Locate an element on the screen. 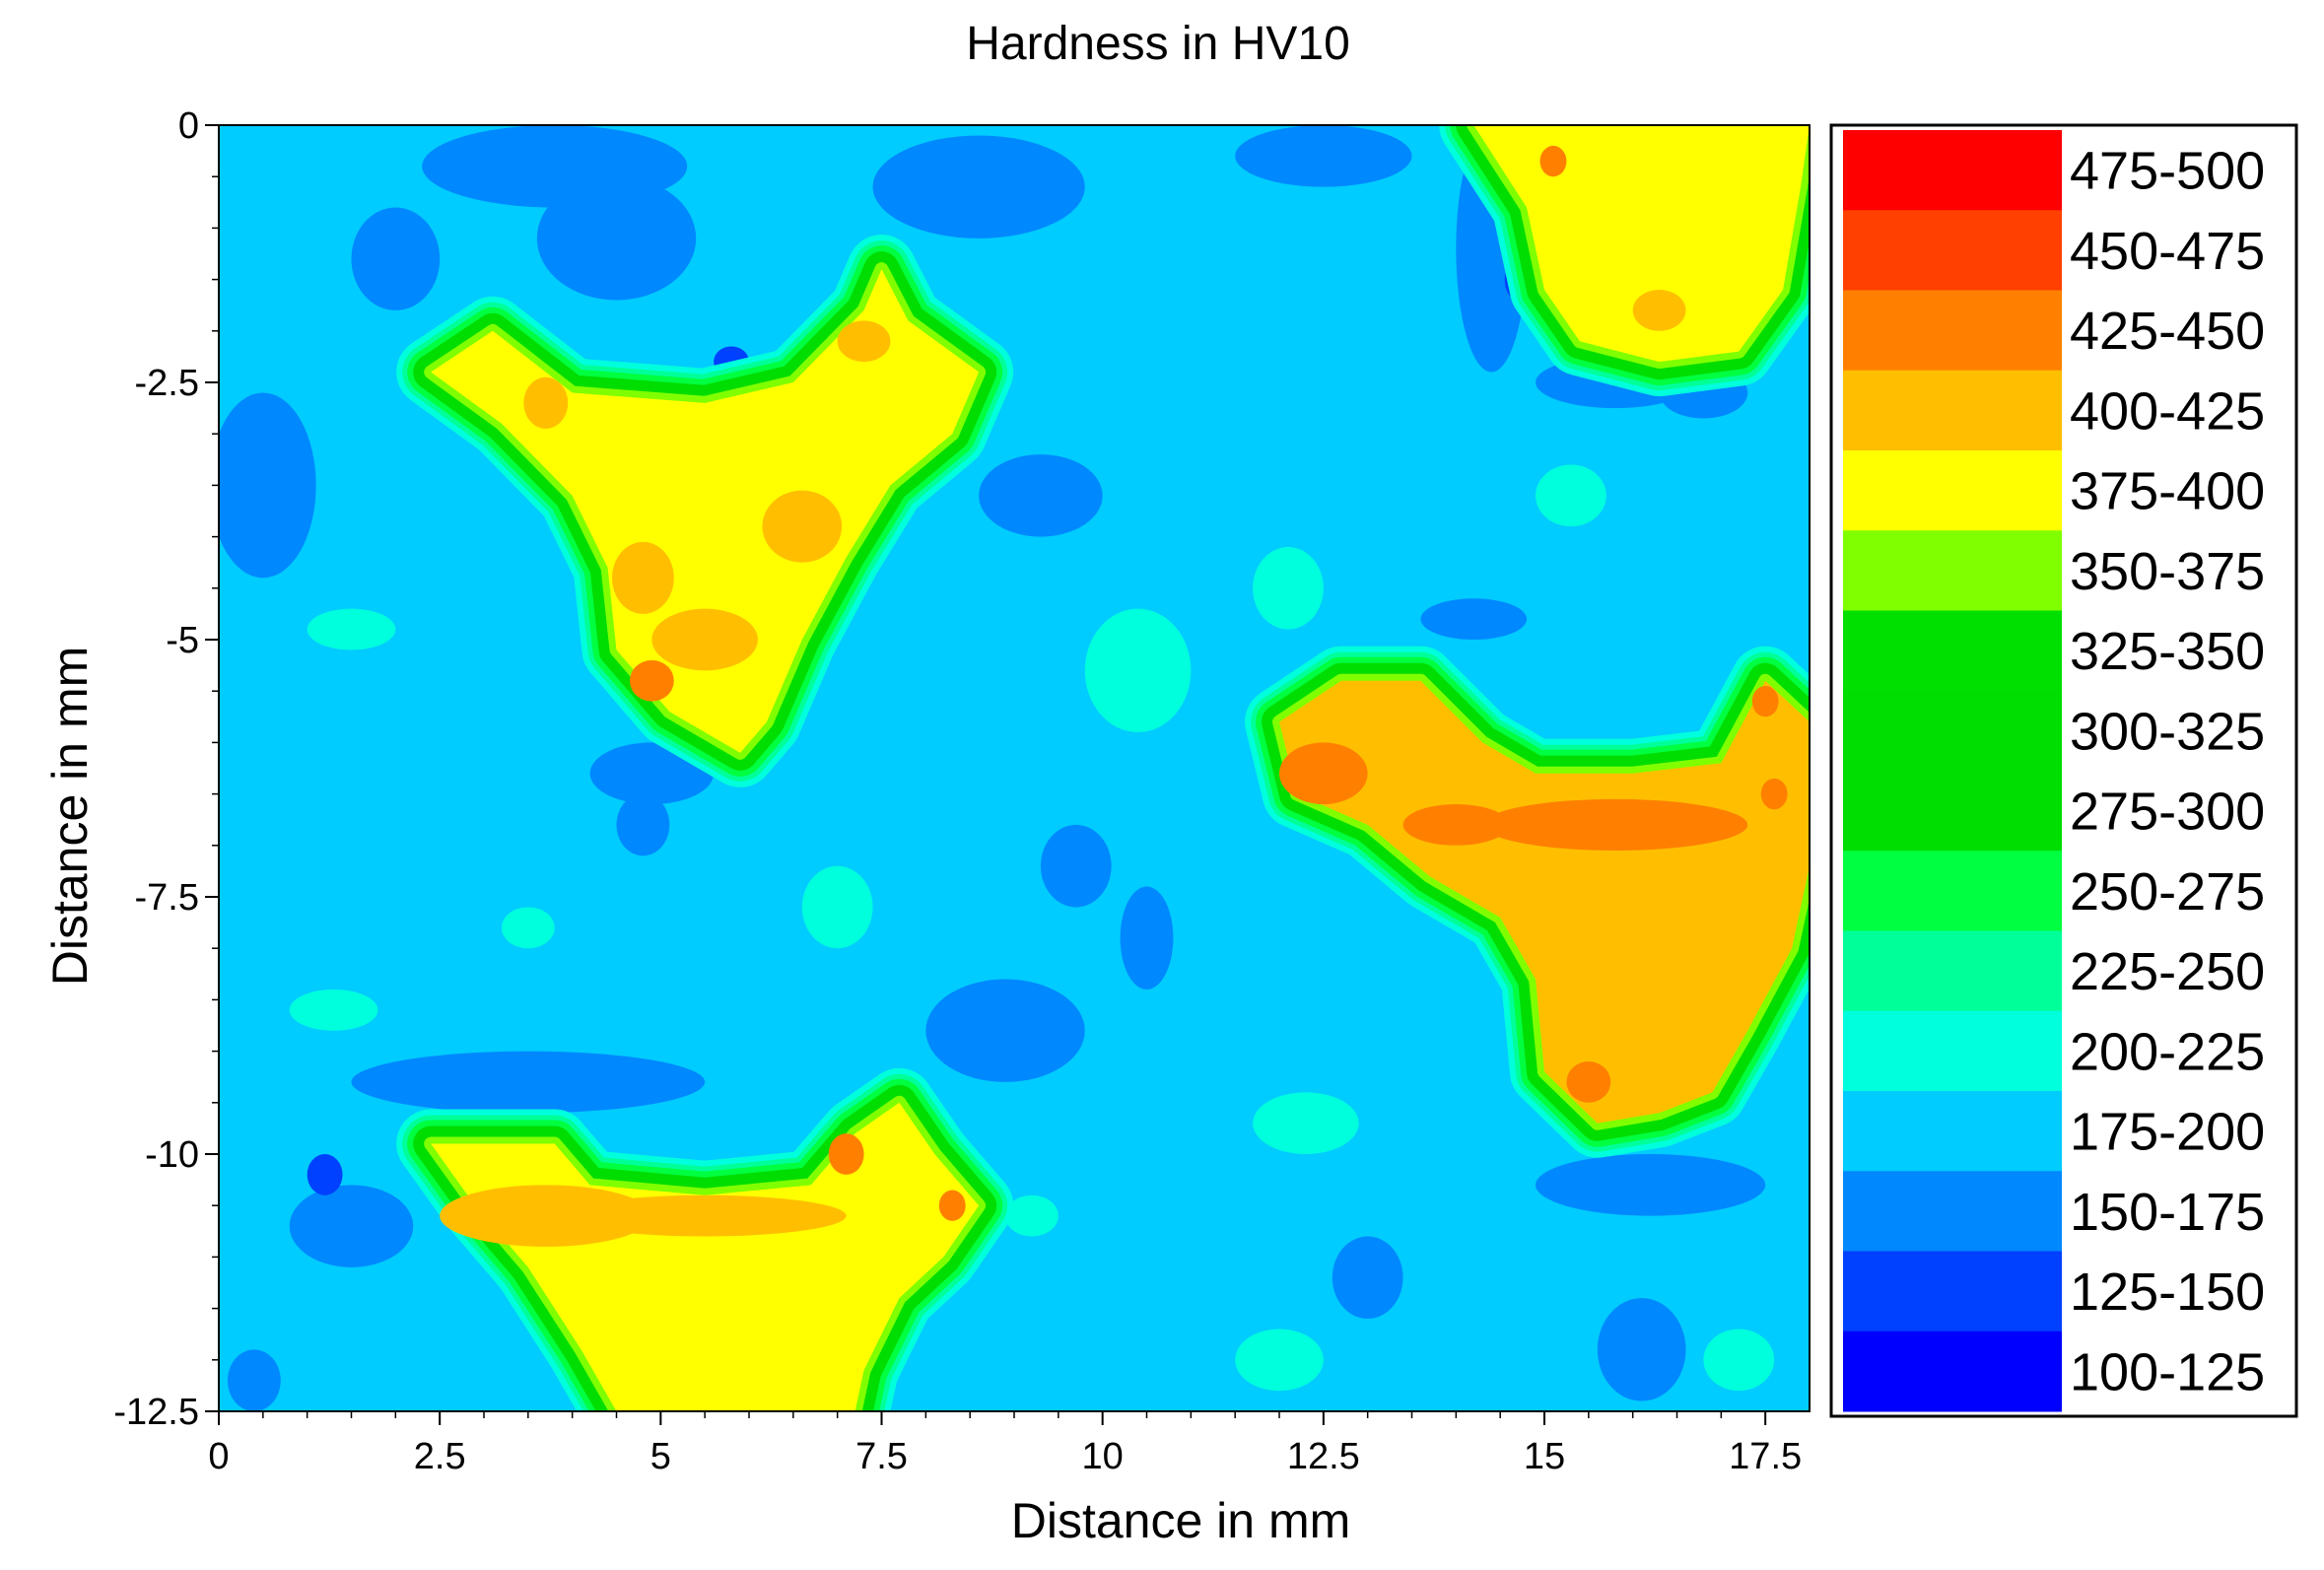 This screenshot has height=1570, width=2324. legend-label-400-425: 400-425 is located at coordinates (2168, 411).